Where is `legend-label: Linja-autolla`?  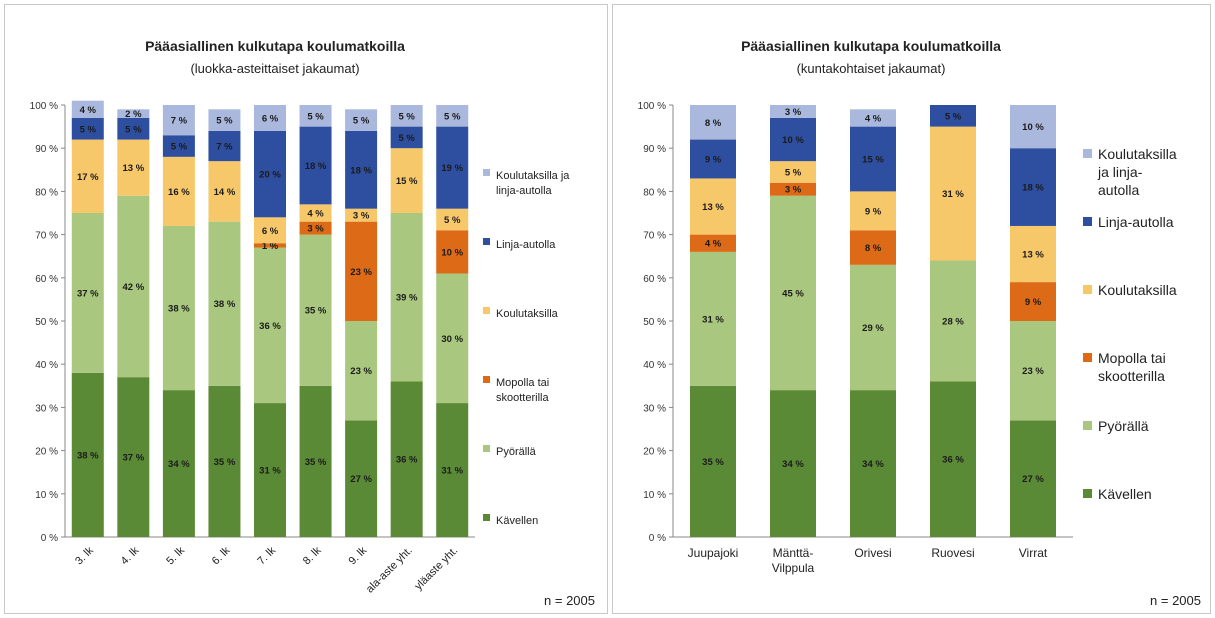
legend-label: Linja-autolla is located at coordinates (1136, 222).